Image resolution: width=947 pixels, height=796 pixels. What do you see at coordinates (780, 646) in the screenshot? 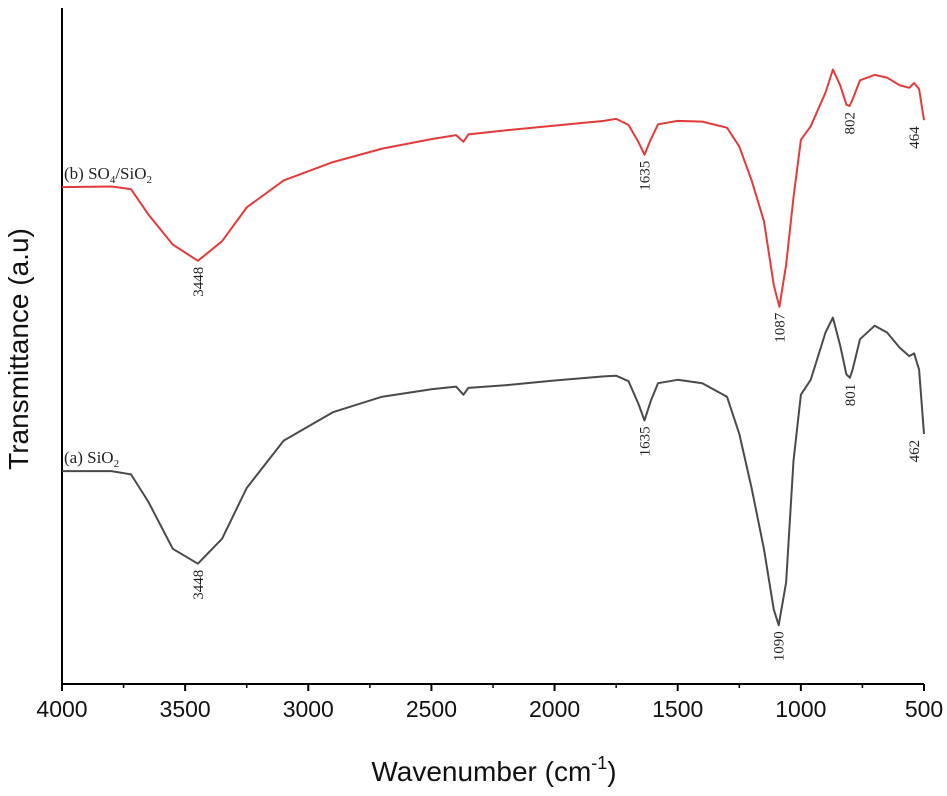
I see `peak-label: 1090` at bounding box center [780, 646].